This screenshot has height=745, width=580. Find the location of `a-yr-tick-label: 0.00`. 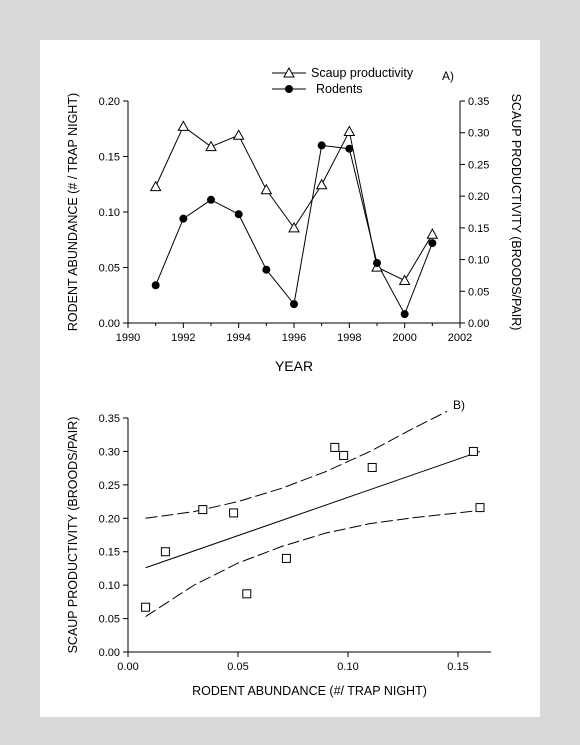

a-yr-tick-label: 0.00 is located at coordinates (478, 324).